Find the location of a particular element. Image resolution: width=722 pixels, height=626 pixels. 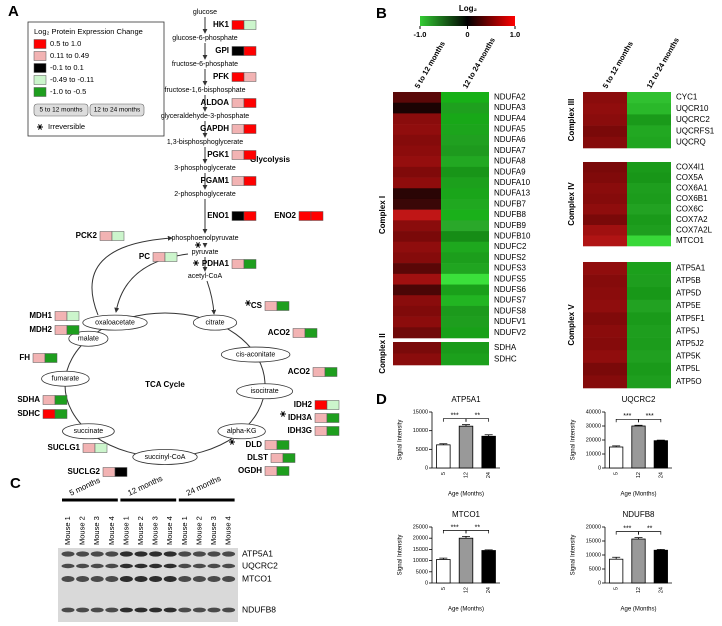

gene-label: NDUFA6 is located at coordinates (510, 139).